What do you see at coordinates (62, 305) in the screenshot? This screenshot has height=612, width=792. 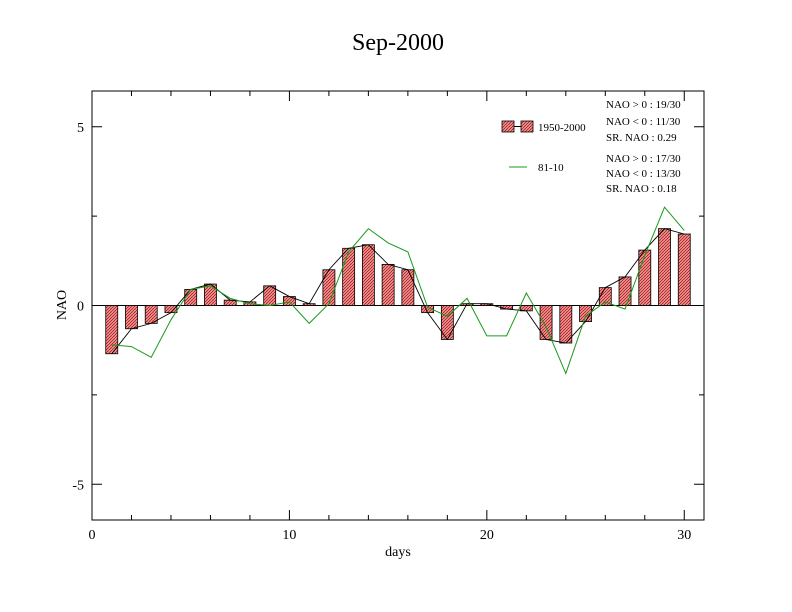 I see `y-axis-label: NAO` at bounding box center [62, 305].